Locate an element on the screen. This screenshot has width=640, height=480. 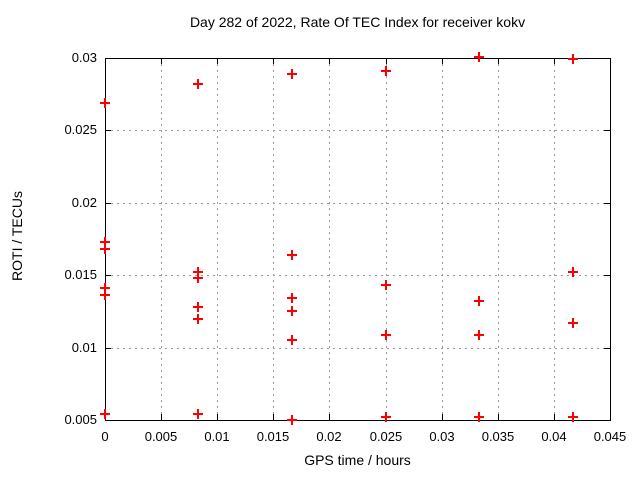
x-tick-label: 0.045 is located at coordinates (610, 436).